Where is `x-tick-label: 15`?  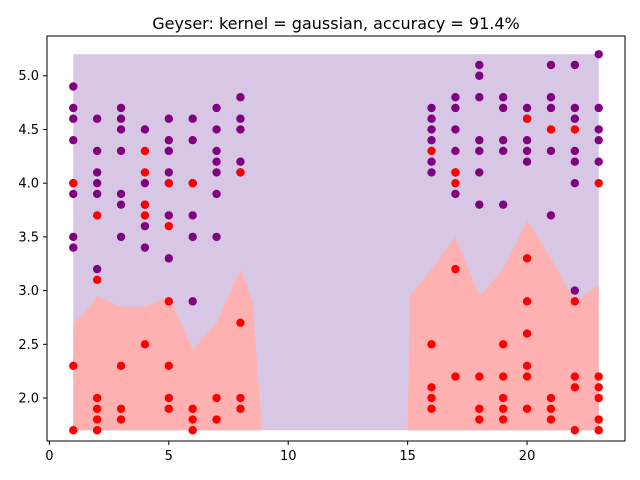 x-tick-label: 15 is located at coordinates (407, 456).